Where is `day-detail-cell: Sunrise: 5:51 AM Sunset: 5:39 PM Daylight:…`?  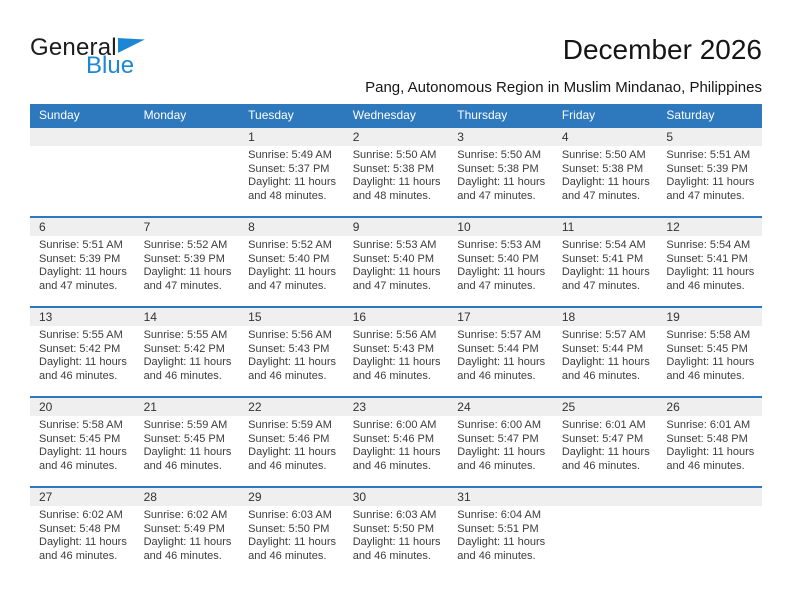 day-detail-cell: Sunrise: 5:51 AM Sunset: 5:39 PM Daylight:… is located at coordinates (82, 264).